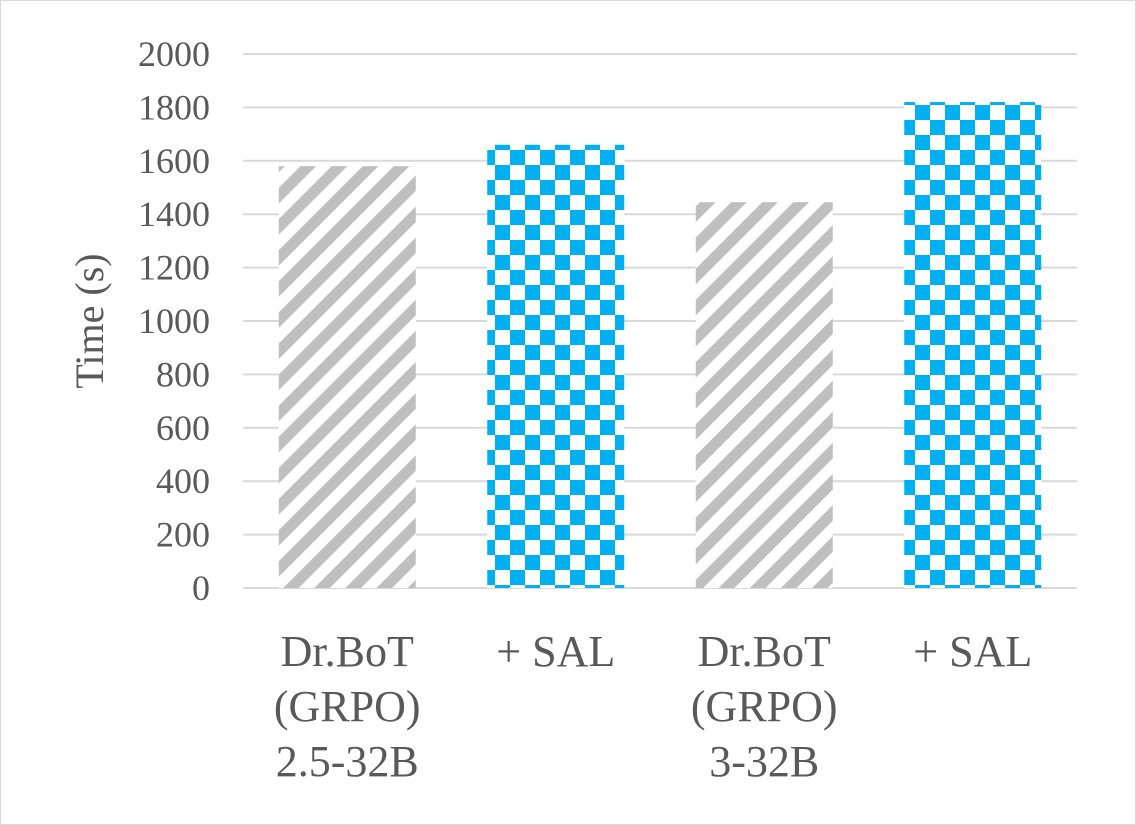 This screenshot has width=1136, height=825. I want to click on y-tick-label: 1200, so click(174, 268).